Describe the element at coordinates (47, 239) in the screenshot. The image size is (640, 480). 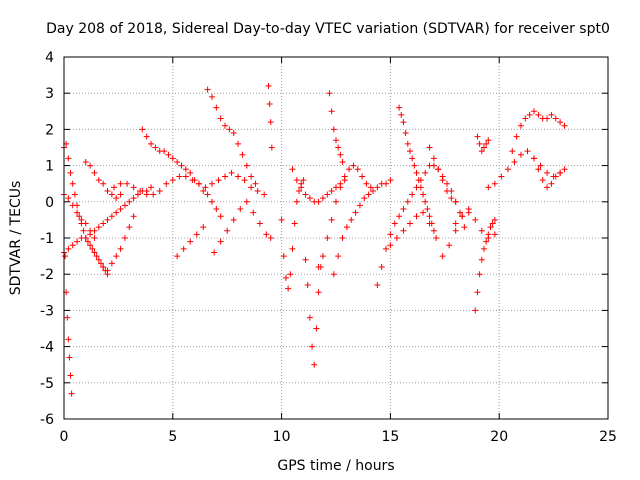
I see `y-tick-label: -1` at that location.